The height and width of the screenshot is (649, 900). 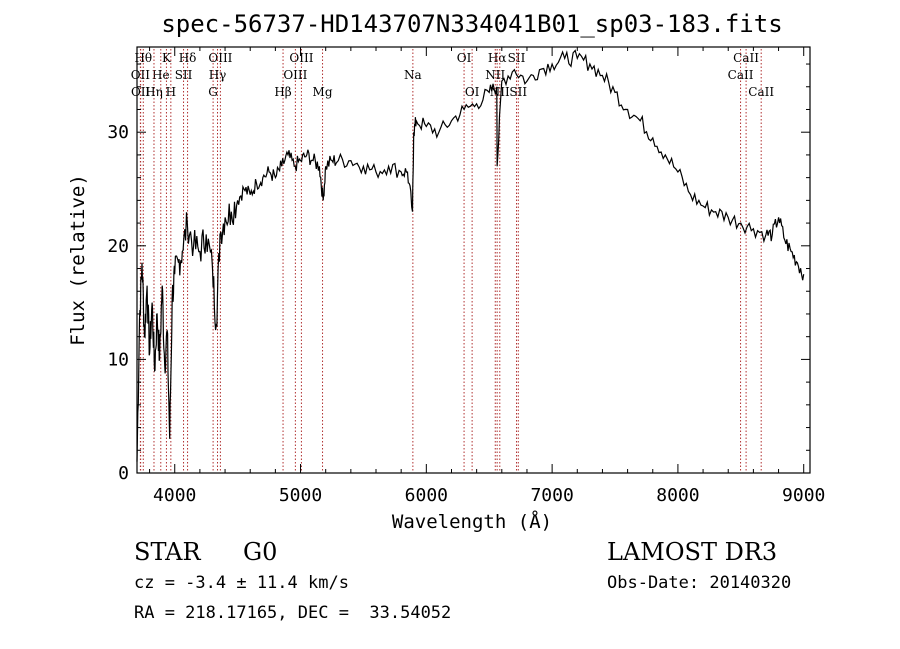 What do you see at coordinates (497, 58) in the screenshot?
I see `marker-label-19: Hα` at bounding box center [497, 58].